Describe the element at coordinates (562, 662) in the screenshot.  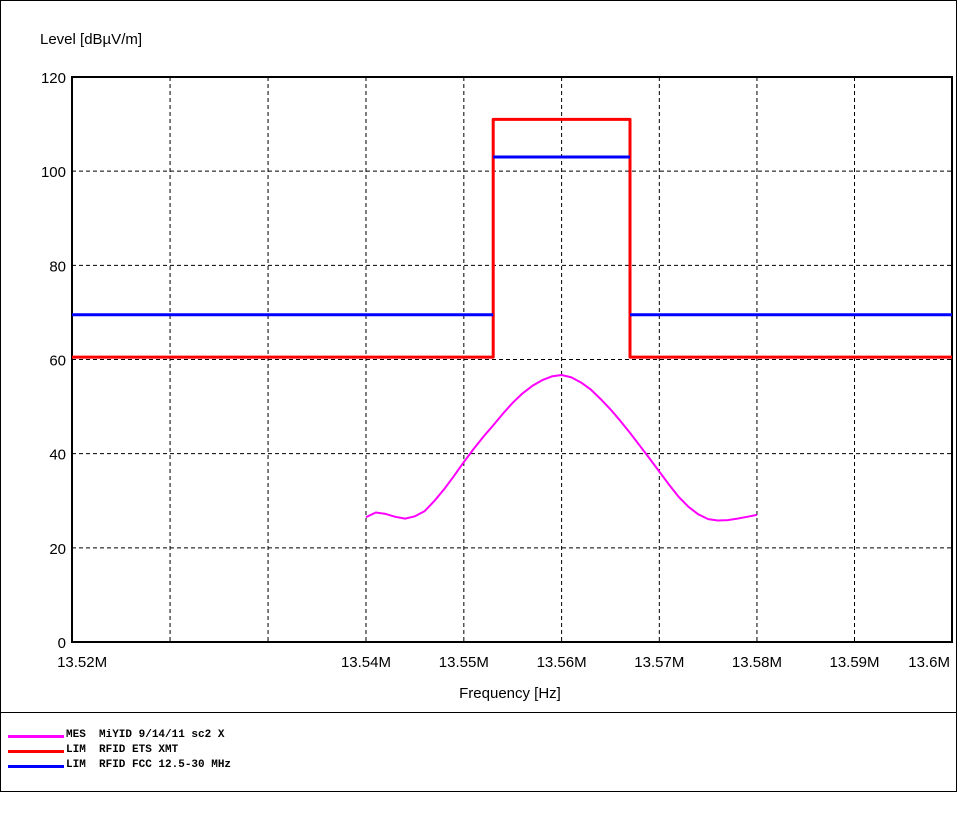
I see `x-tick-label: 13.56M` at that location.